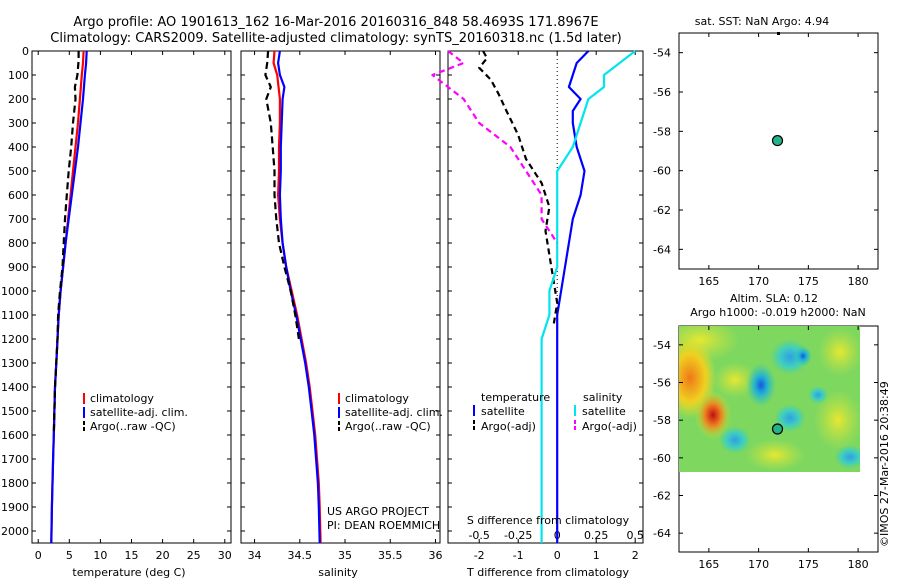  I want to click on y-tick-label: 100, so click(18, 75).